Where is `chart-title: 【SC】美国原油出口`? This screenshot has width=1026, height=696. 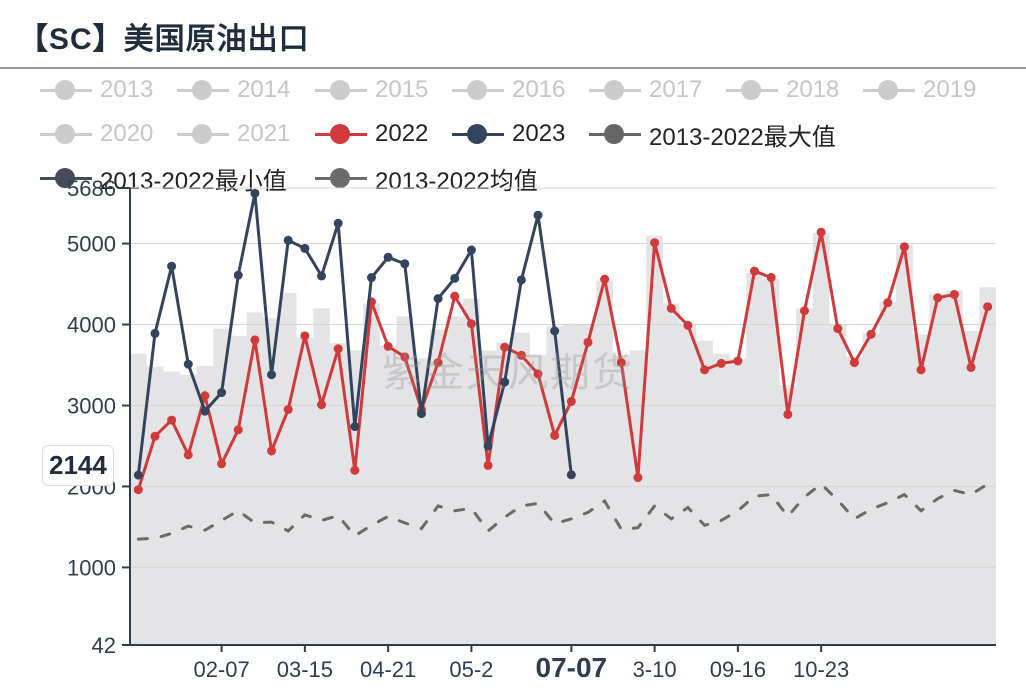
chart-title: 【SC】美国原油出口 is located at coordinates (164, 39).